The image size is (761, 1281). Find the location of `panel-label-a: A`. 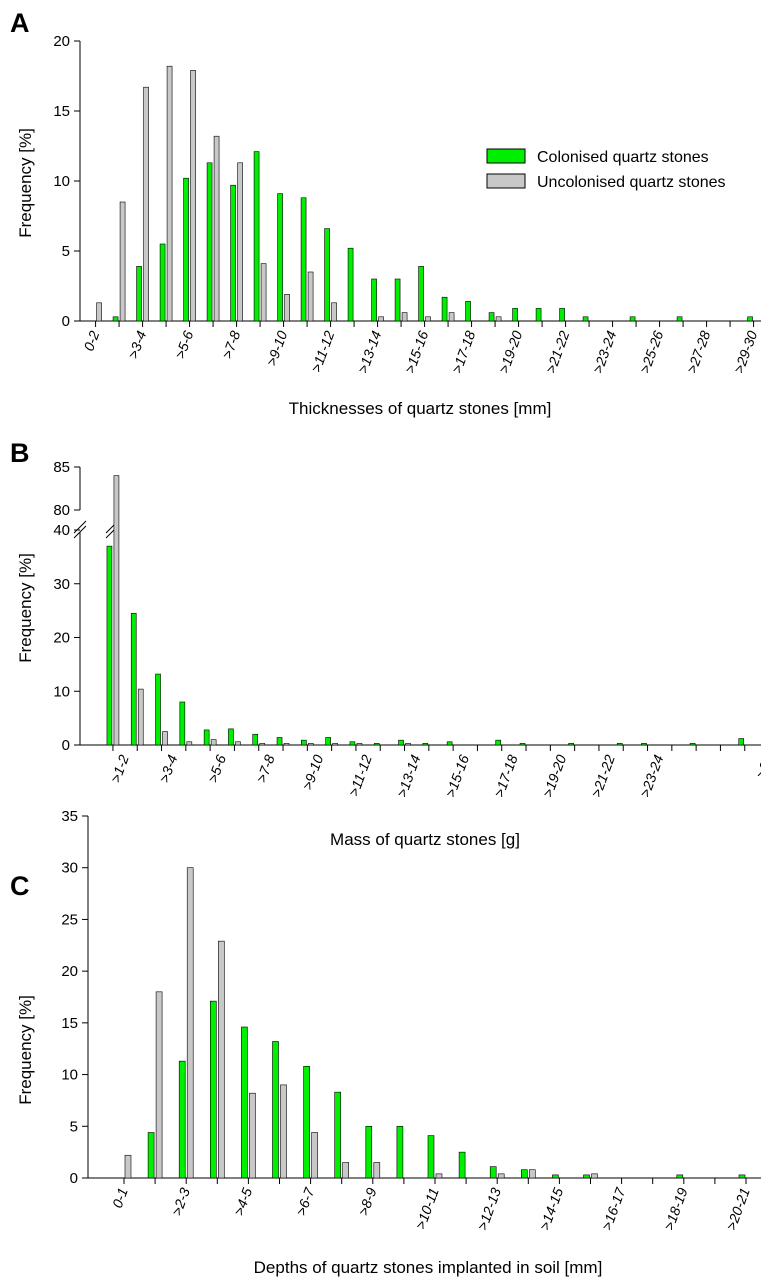

panel-label-a: A is located at coordinates (20, 23).